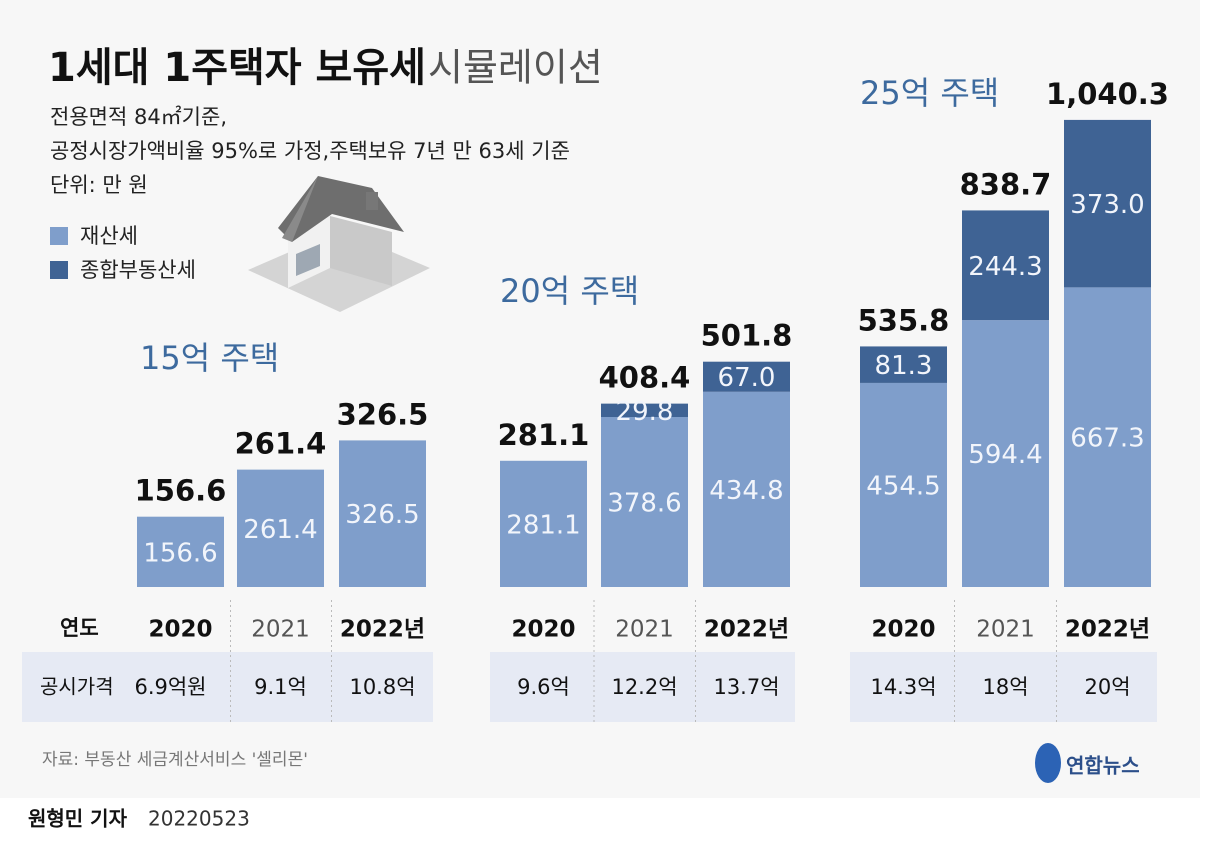 This screenshot has height=851, width=1208. I want to click on segment-label: 434.8, so click(746, 491).